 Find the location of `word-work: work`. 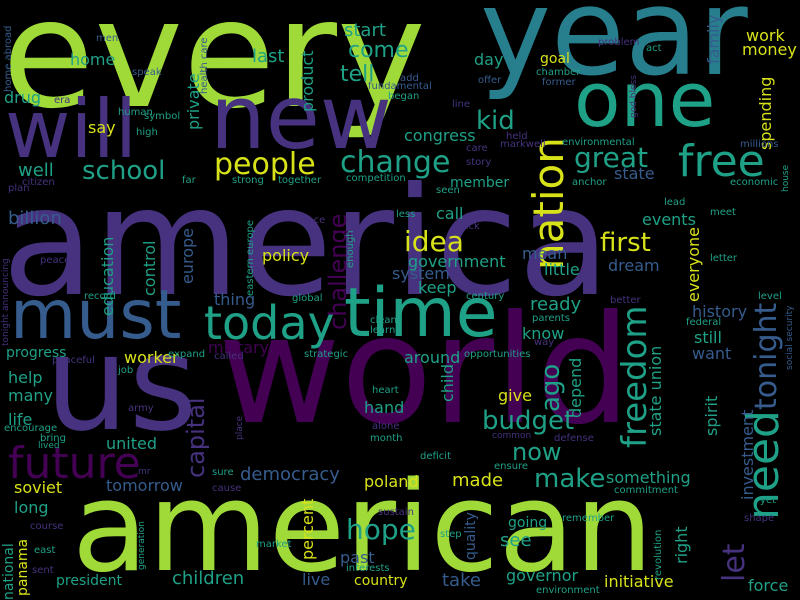

word-work: work is located at coordinates (765, 35).